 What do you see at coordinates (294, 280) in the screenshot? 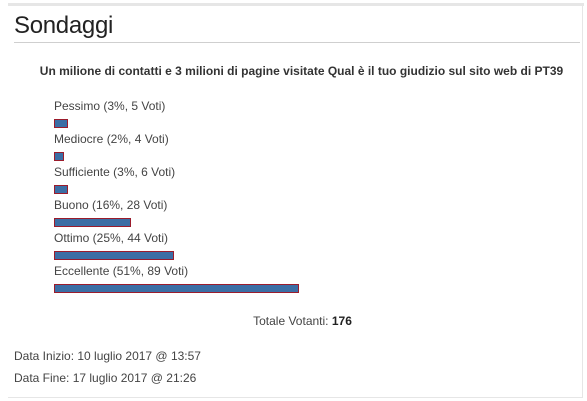
I see `poll-answer: Eccellente (51%, 89 Voti)` at bounding box center [294, 280].